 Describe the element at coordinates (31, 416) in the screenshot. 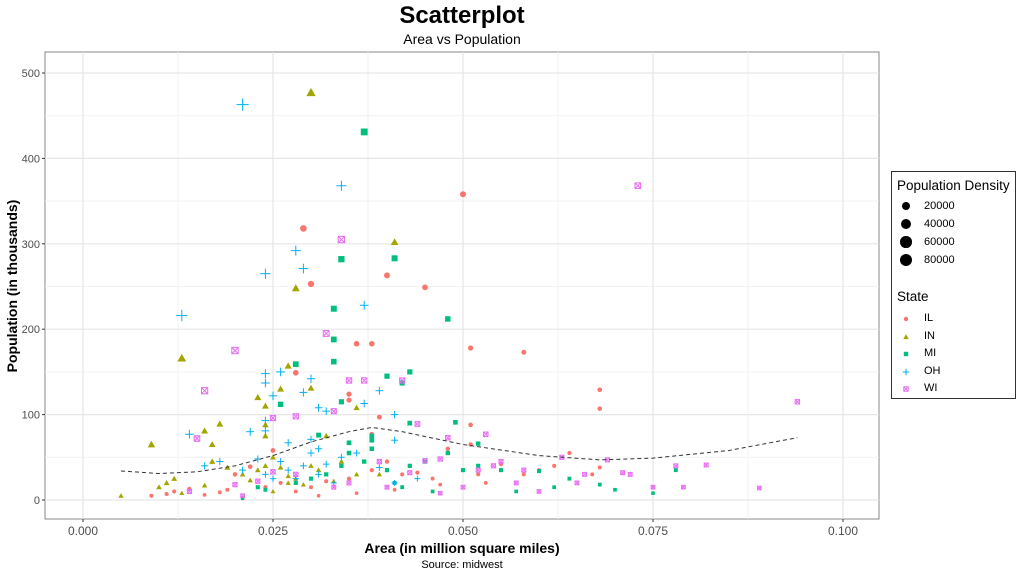

I see `y-tick-label: 100` at that location.